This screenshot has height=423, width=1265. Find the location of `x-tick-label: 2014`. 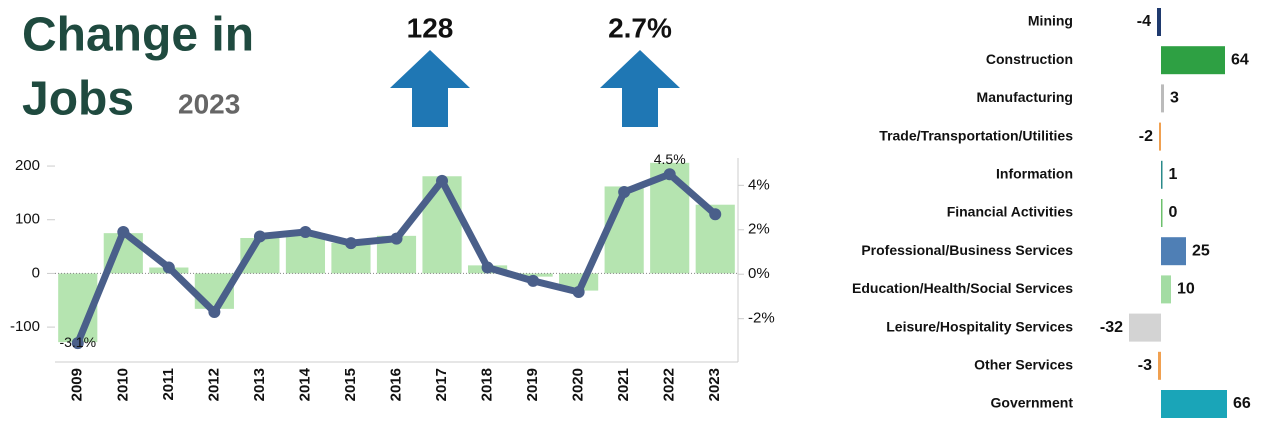

x-tick-label: 2014 is located at coordinates (304, 384).